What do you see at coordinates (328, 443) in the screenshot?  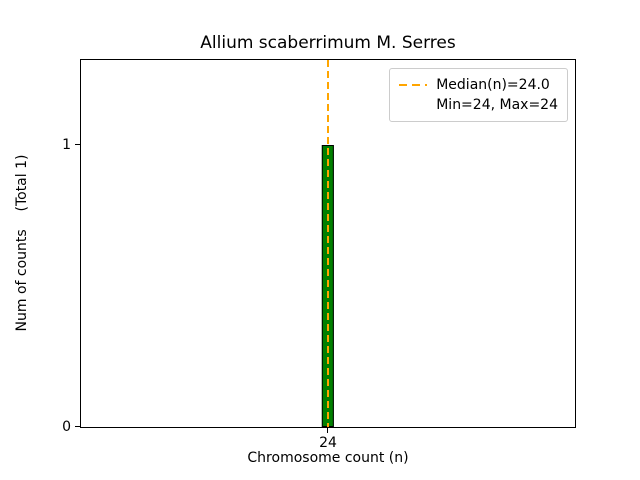 I see `x-tick-main-label: 24` at bounding box center [328, 443].